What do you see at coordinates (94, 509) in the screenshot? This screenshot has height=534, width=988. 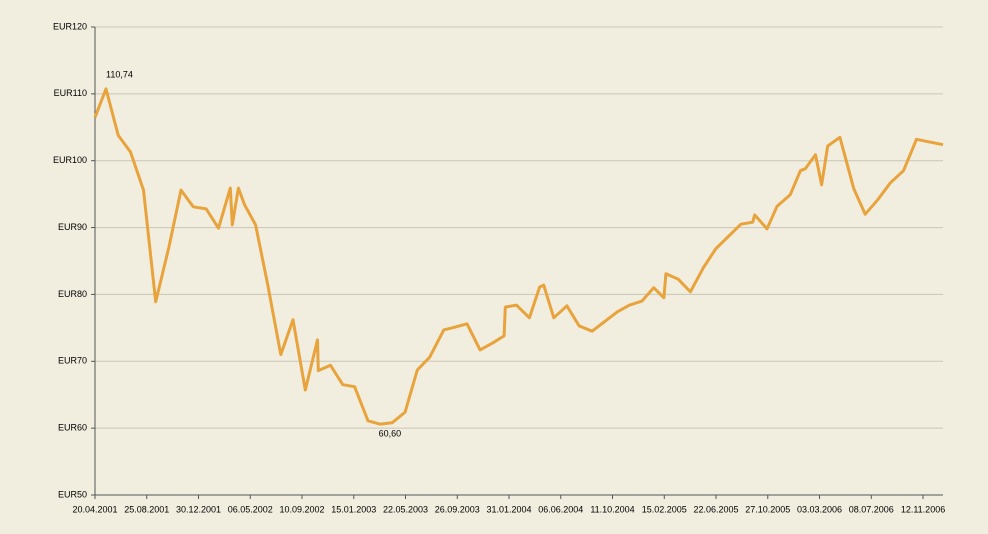 I see `x-tick-label: 20.04.2001` at bounding box center [94, 509].